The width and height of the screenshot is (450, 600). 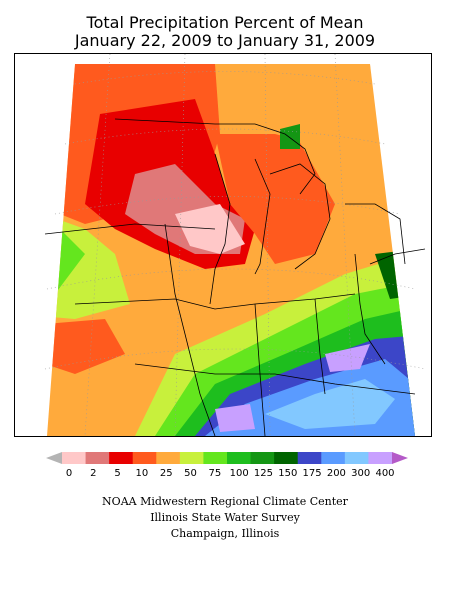 I want to click on legend-label: 150, so click(x=287, y=473).